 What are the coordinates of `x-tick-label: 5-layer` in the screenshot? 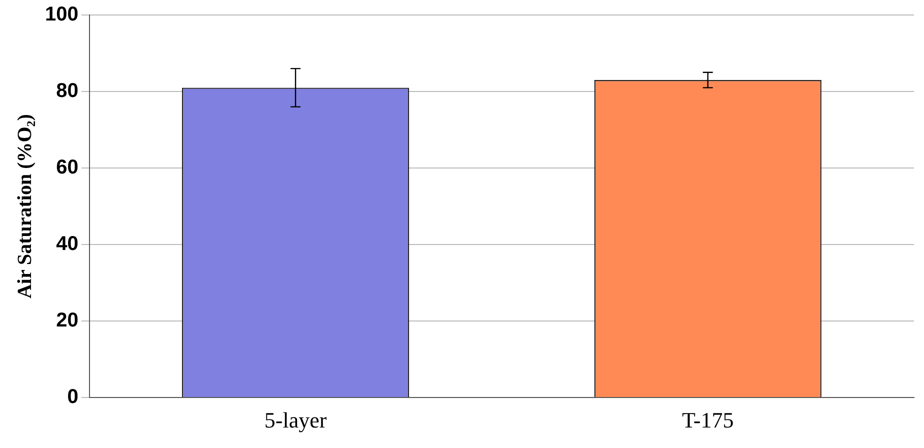 It's located at (296, 420).